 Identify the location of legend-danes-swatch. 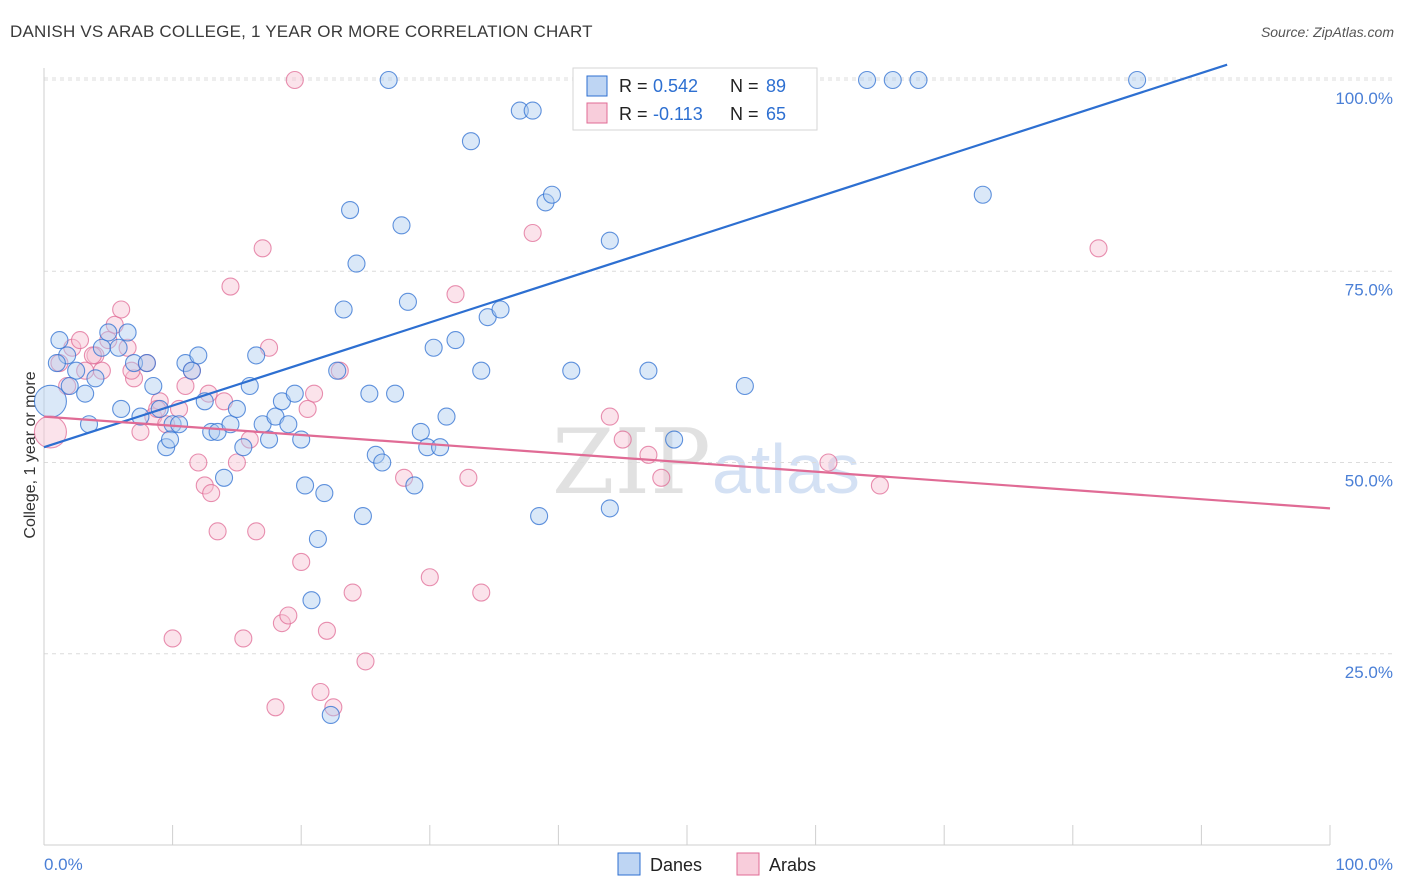
(629, 864).